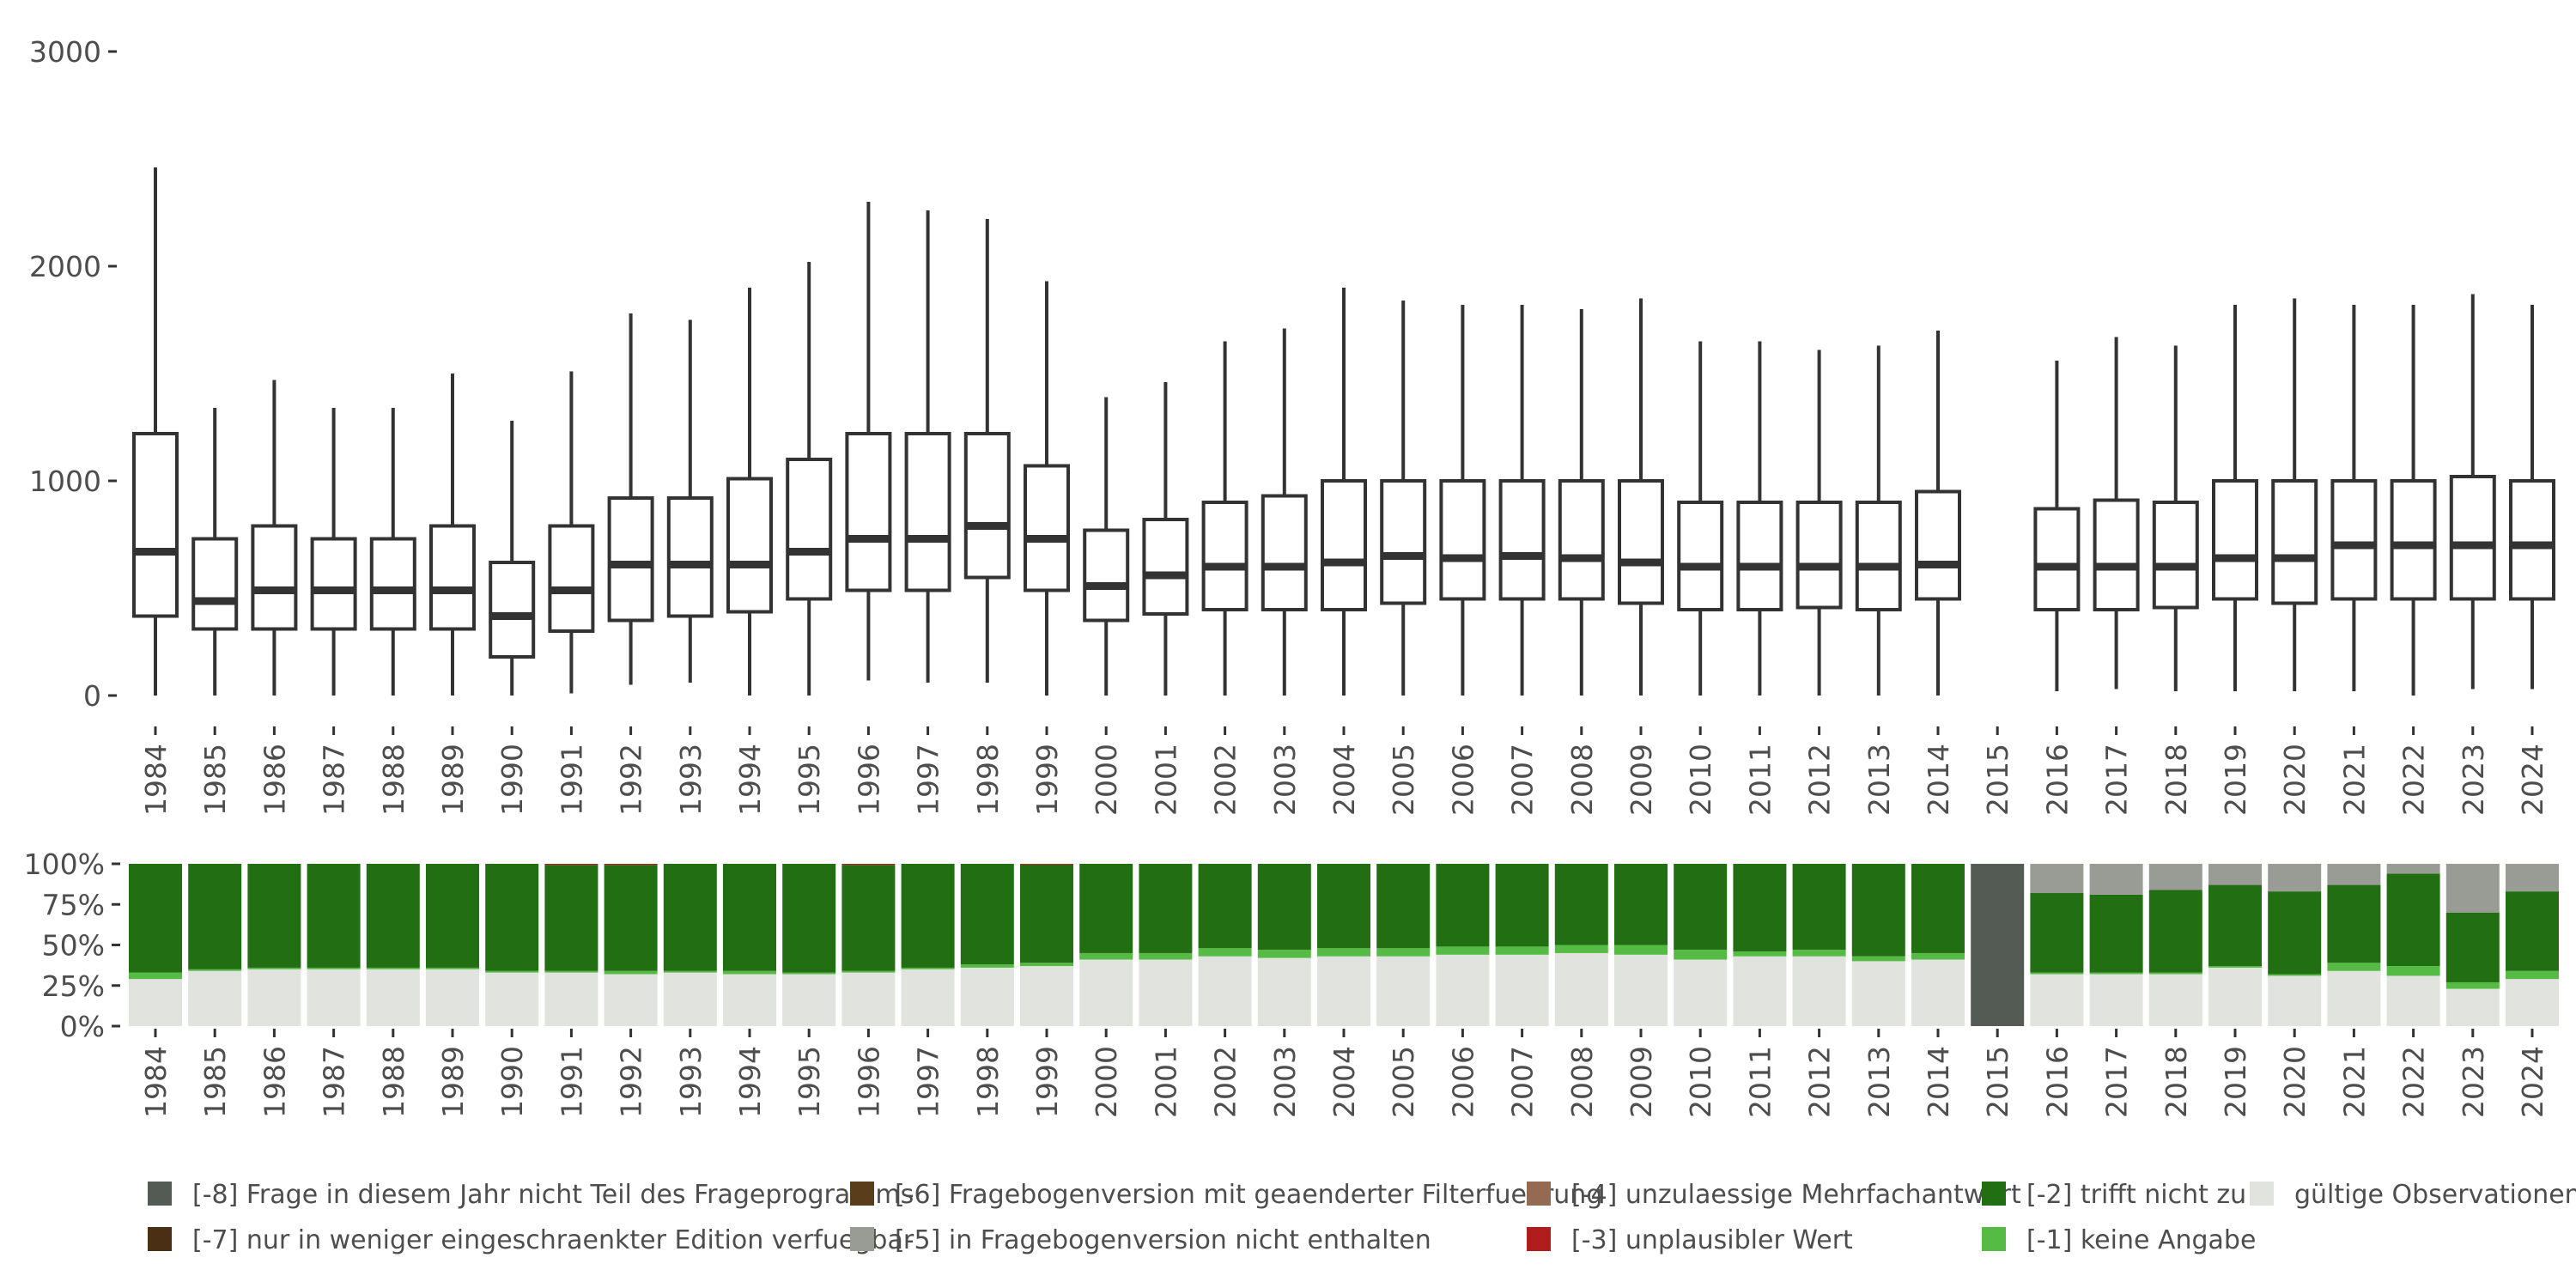 Image resolution: width=2576 pixels, height=1288 pixels. I want to click on stacked-bar-1991, so click(571, 945).